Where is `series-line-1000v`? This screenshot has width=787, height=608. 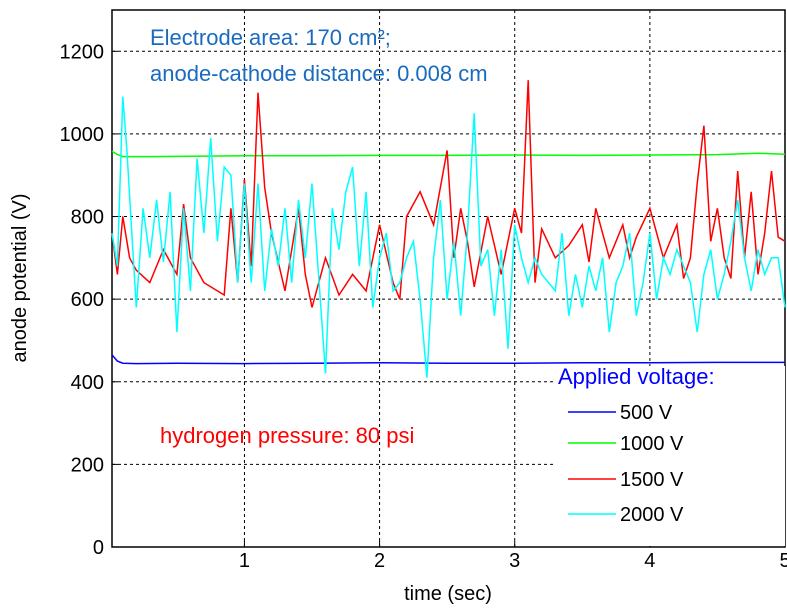
series-line-1000v is located at coordinates (448, 154).